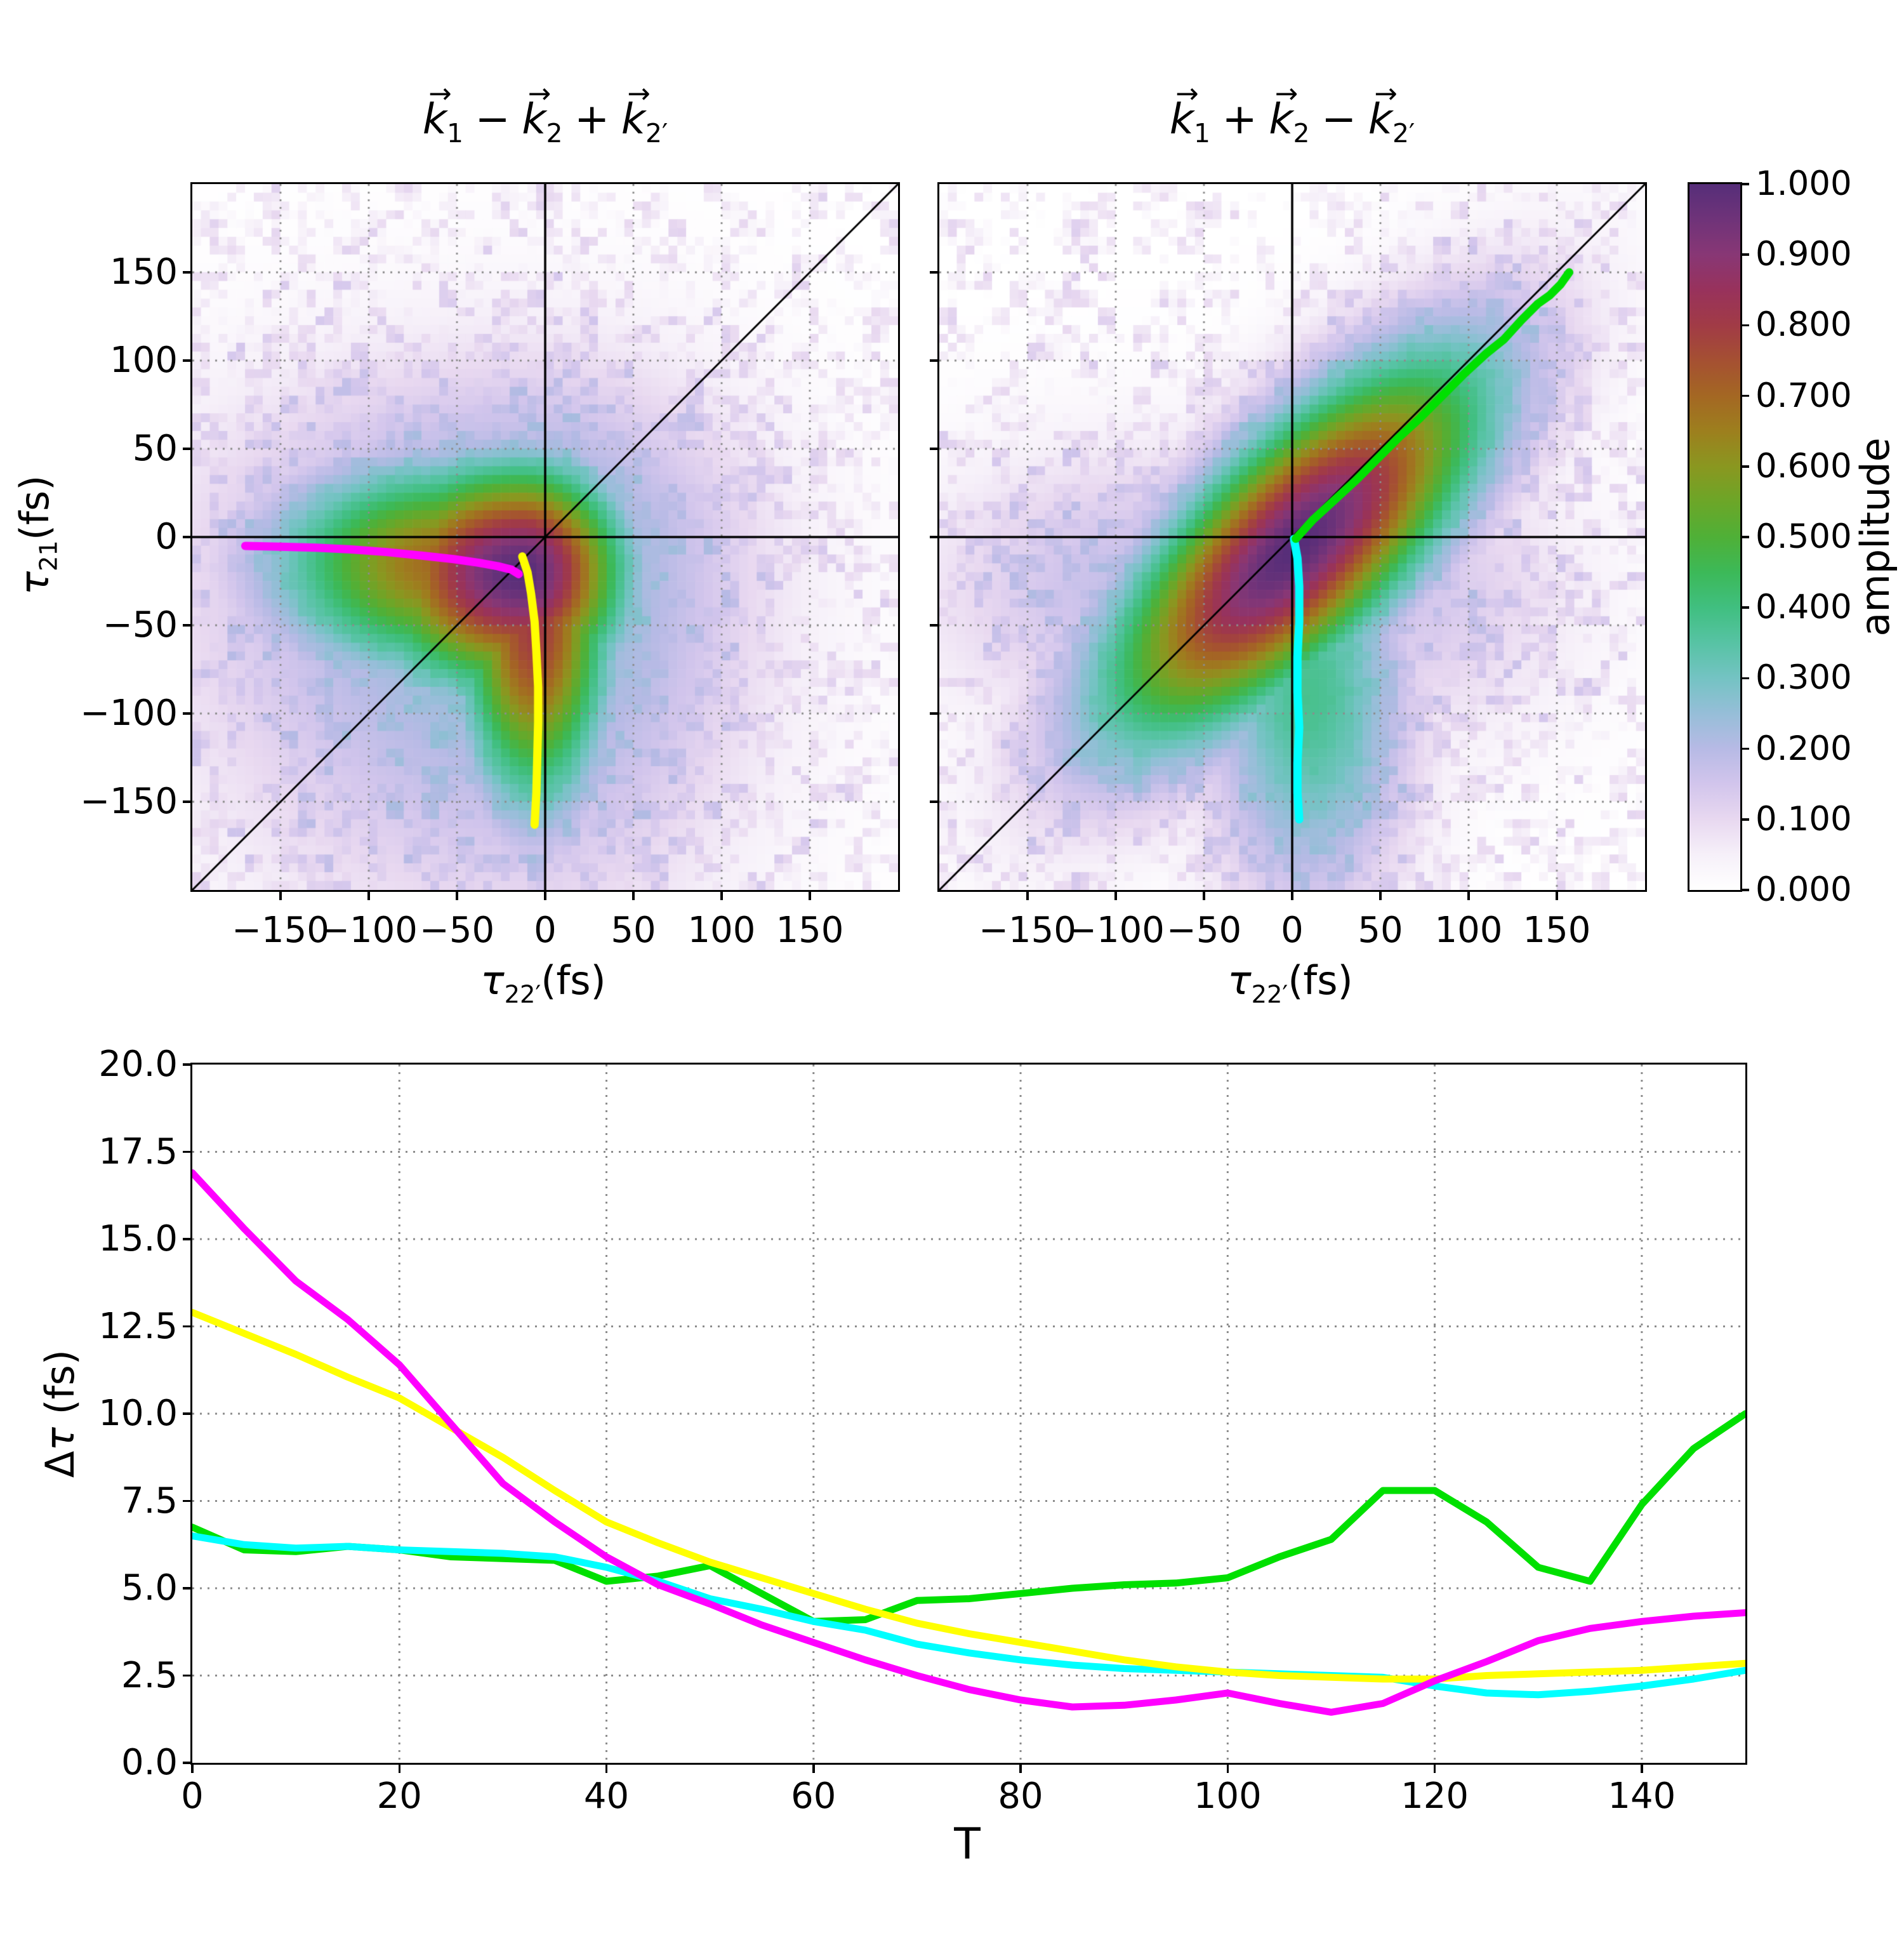 The image size is (1904, 1952). What do you see at coordinates (1803, 254) in the screenshot?
I see `colorbar-tick-label: 0.900` at bounding box center [1803, 254].